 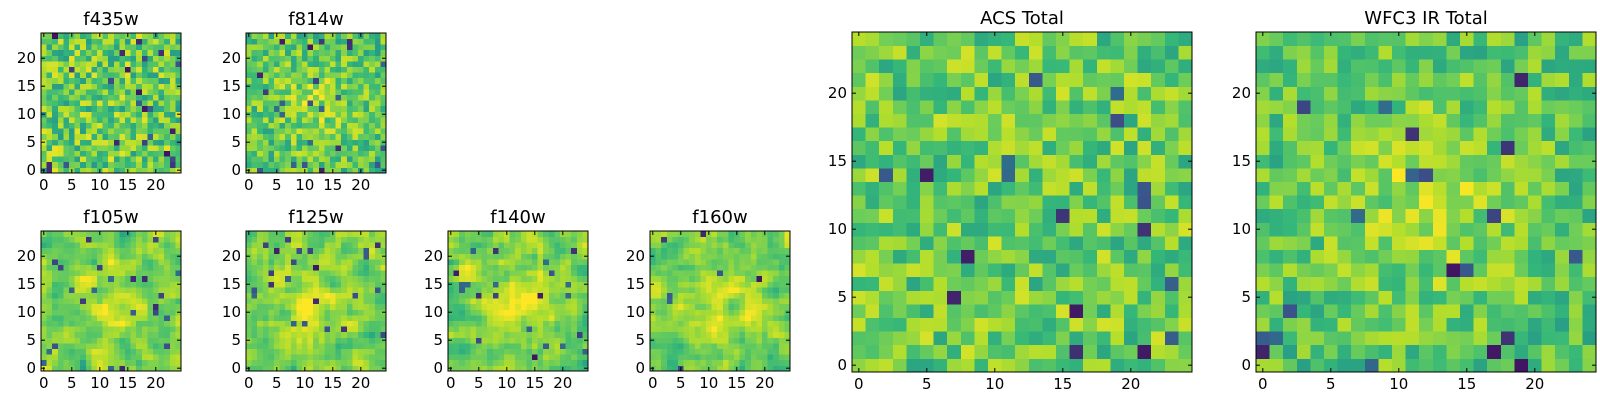 What do you see at coordinates (111, 301) in the screenshot?
I see `heatmap-cells` at bounding box center [111, 301].